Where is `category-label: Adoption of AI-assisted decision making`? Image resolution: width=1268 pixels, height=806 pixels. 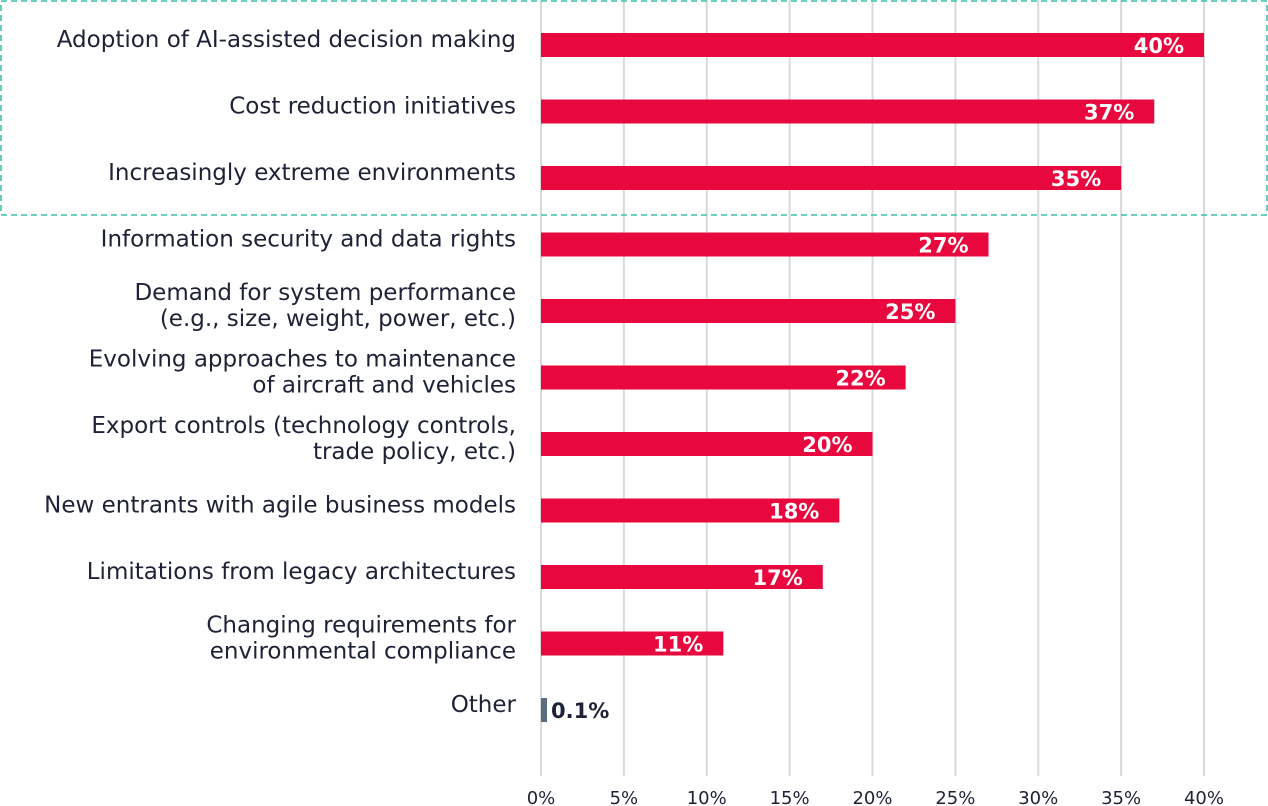
category-label: Adoption of AI-assisted decision making is located at coordinates (286, 40).